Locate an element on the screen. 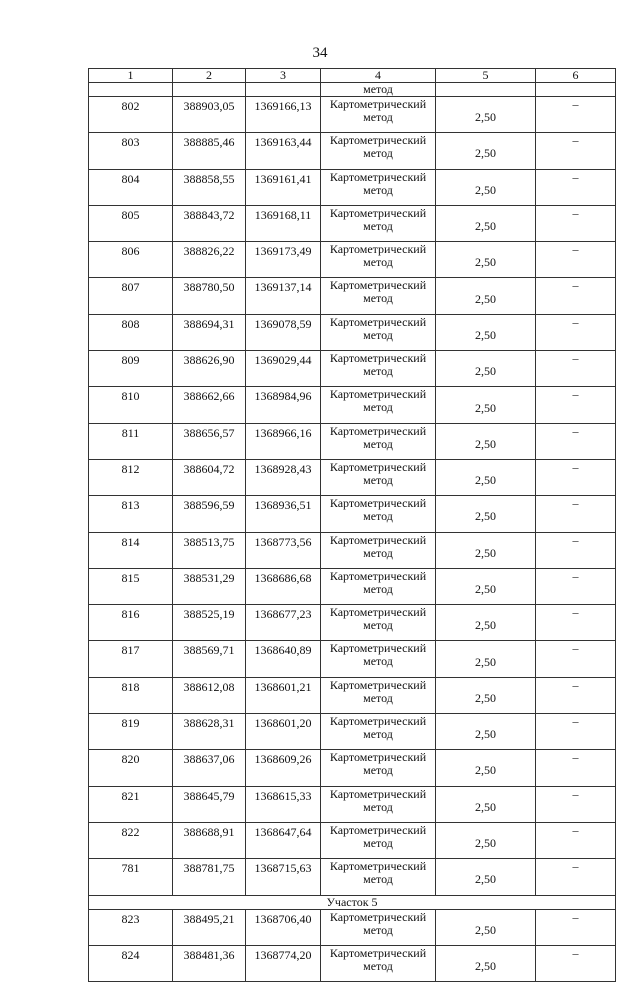 Image resolution: width=640 pixels, height=982 pixels. x-coordinate-cell: 388903,05 is located at coordinates (209, 114).